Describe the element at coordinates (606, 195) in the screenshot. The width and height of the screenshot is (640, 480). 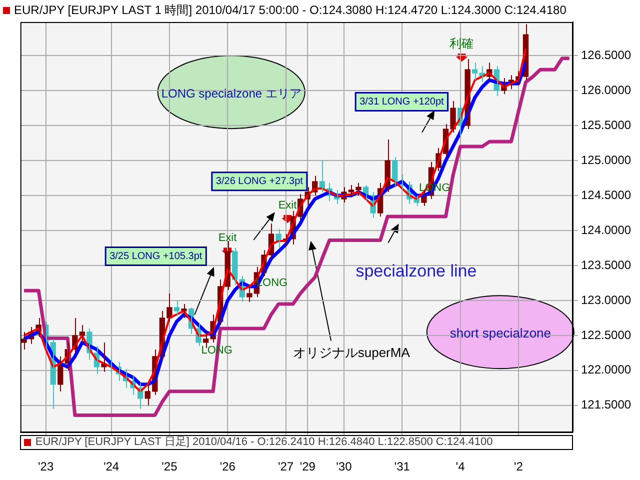
I see `y-tick-label: 124.5000` at that location.